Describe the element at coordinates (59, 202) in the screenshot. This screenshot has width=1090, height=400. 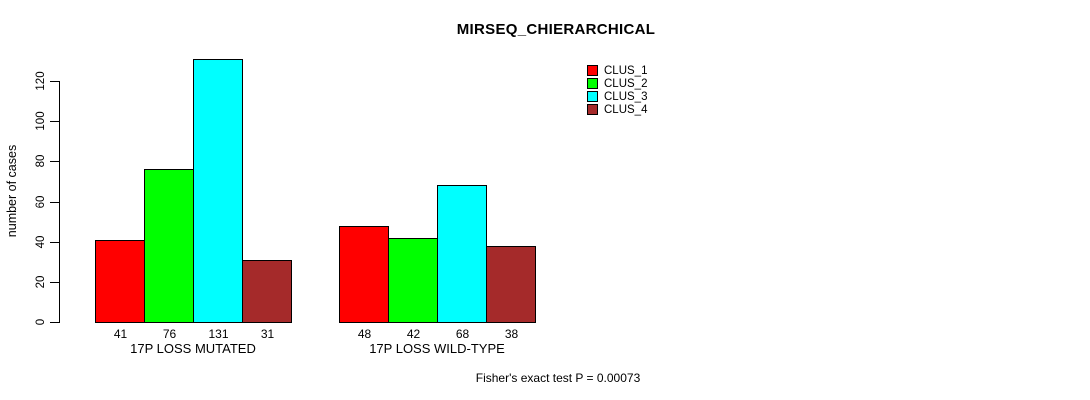
I see `y-axis-line` at that location.